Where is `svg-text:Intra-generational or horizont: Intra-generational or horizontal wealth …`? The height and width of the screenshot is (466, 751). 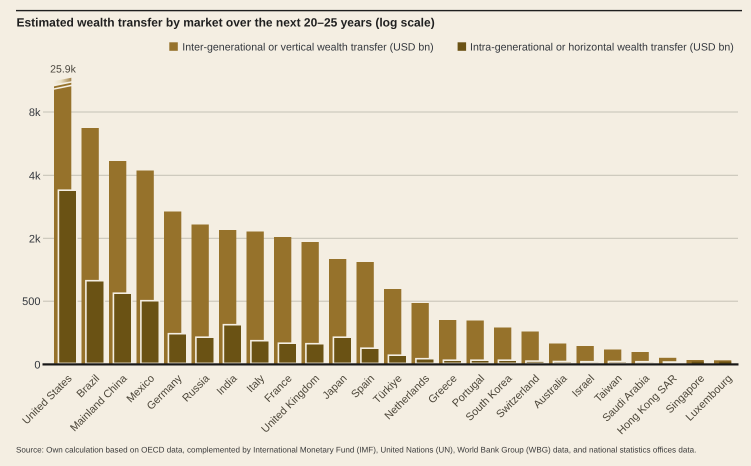 svg-text:Intra-generational or horizont: Intra-generational or horizontal wealth … is located at coordinates (602, 47).